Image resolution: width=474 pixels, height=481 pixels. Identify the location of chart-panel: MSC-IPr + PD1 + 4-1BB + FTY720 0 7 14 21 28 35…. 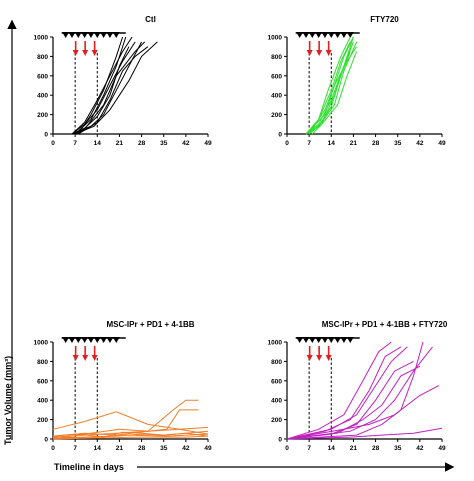
(358, 386).